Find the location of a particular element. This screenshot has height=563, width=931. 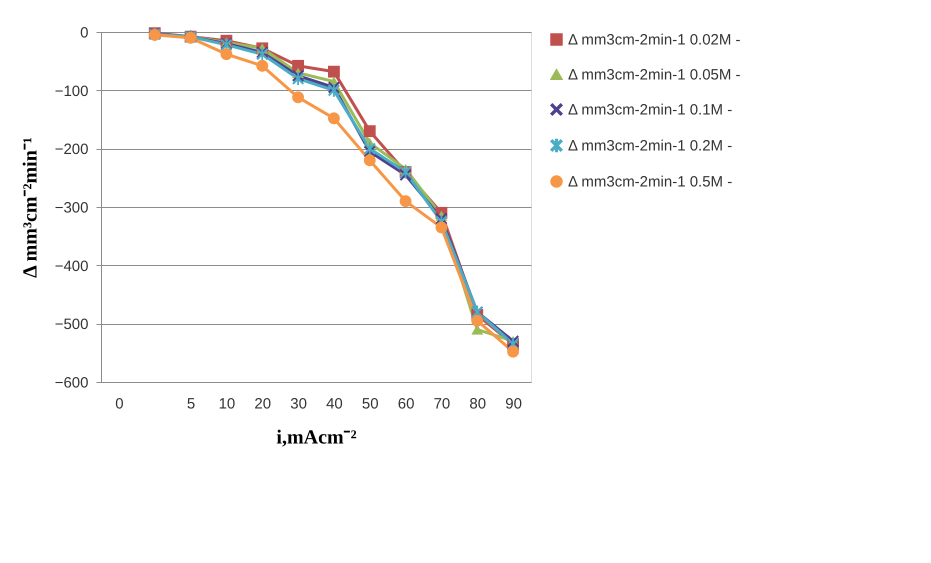

x-tick-label: 20 is located at coordinates (263, 404).